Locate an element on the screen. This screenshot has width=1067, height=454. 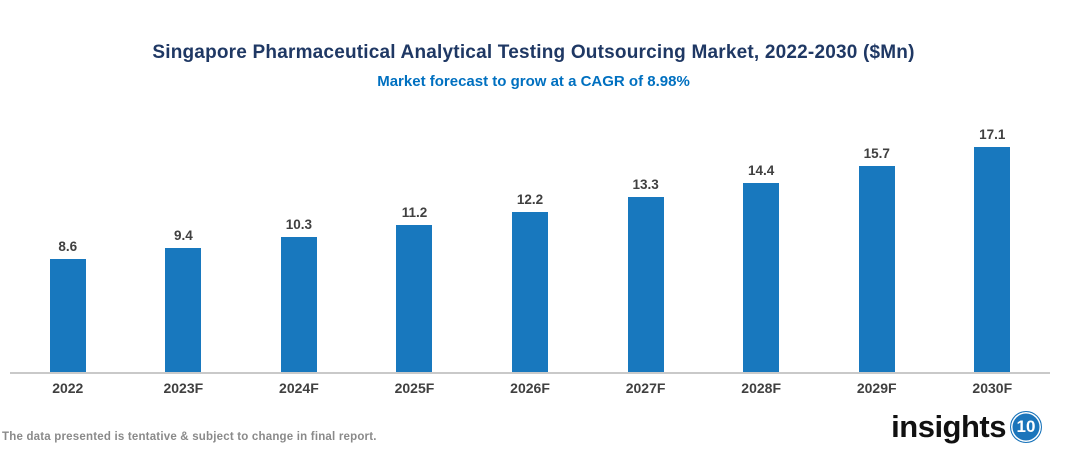
bar-column: 11.2 is located at coordinates (415, 288).